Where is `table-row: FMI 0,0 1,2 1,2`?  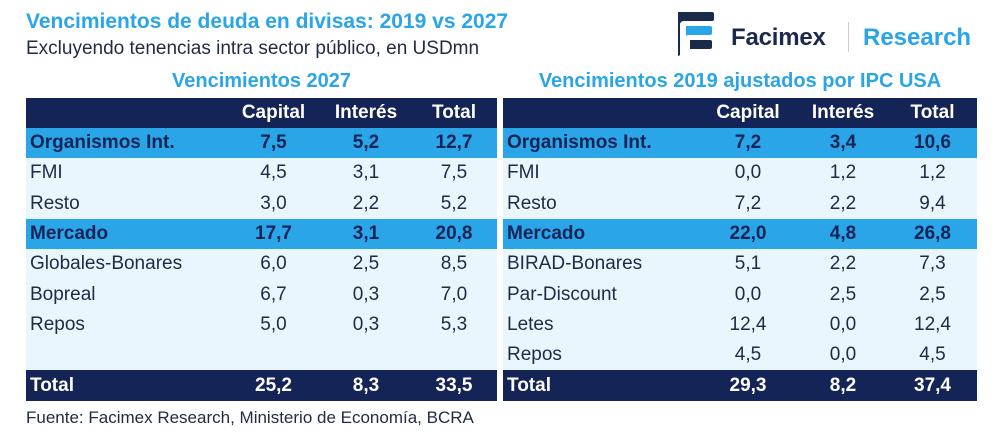
table-row: FMI 0,0 1,2 1,2 is located at coordinates (740, 173).